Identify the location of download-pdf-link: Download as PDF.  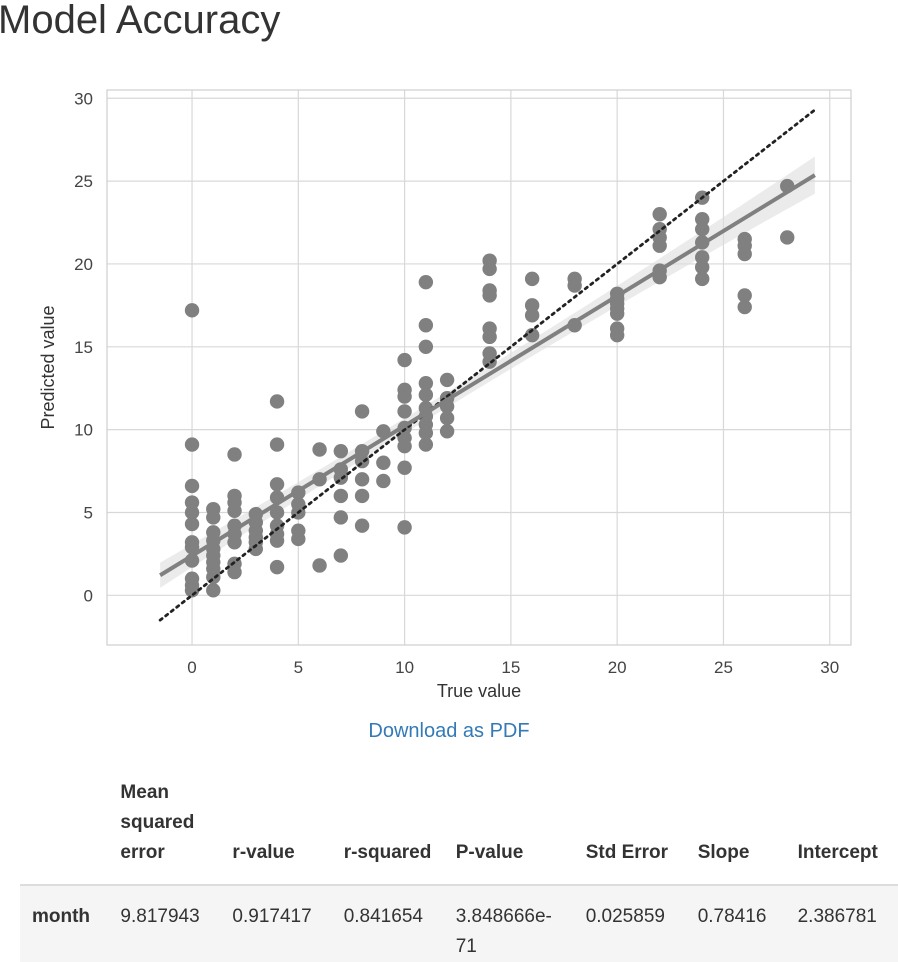
(449, 731).